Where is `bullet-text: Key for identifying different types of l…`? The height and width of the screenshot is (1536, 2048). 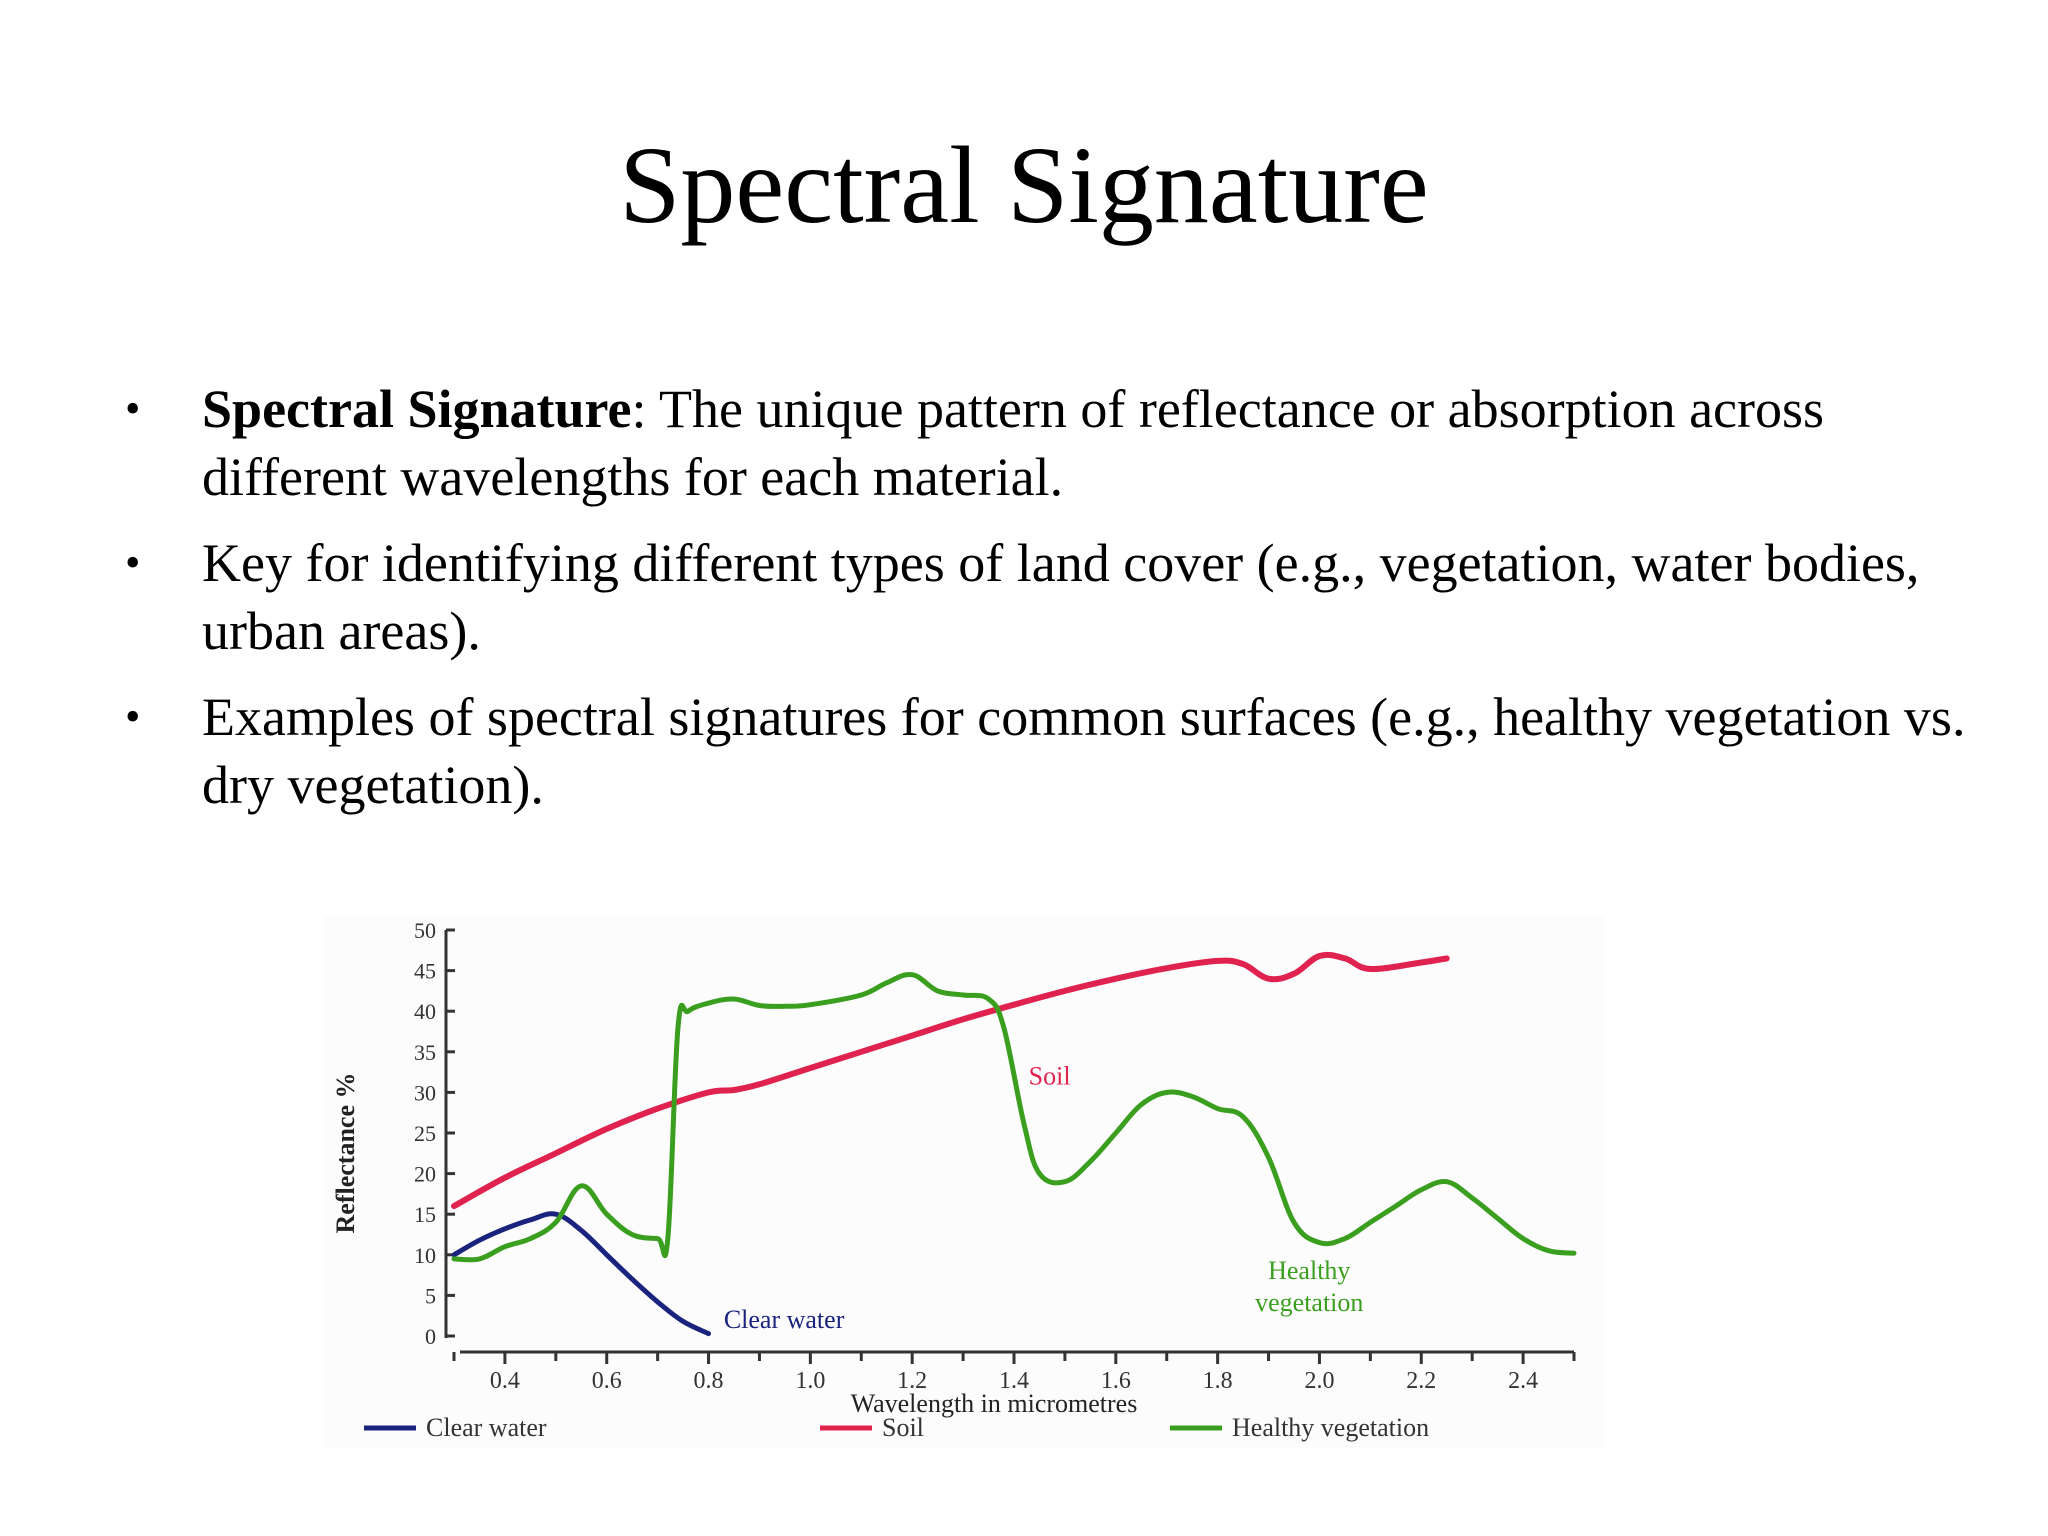 bullet-text: Key for identifying different types of l… is located at coordinates (1061, 597).